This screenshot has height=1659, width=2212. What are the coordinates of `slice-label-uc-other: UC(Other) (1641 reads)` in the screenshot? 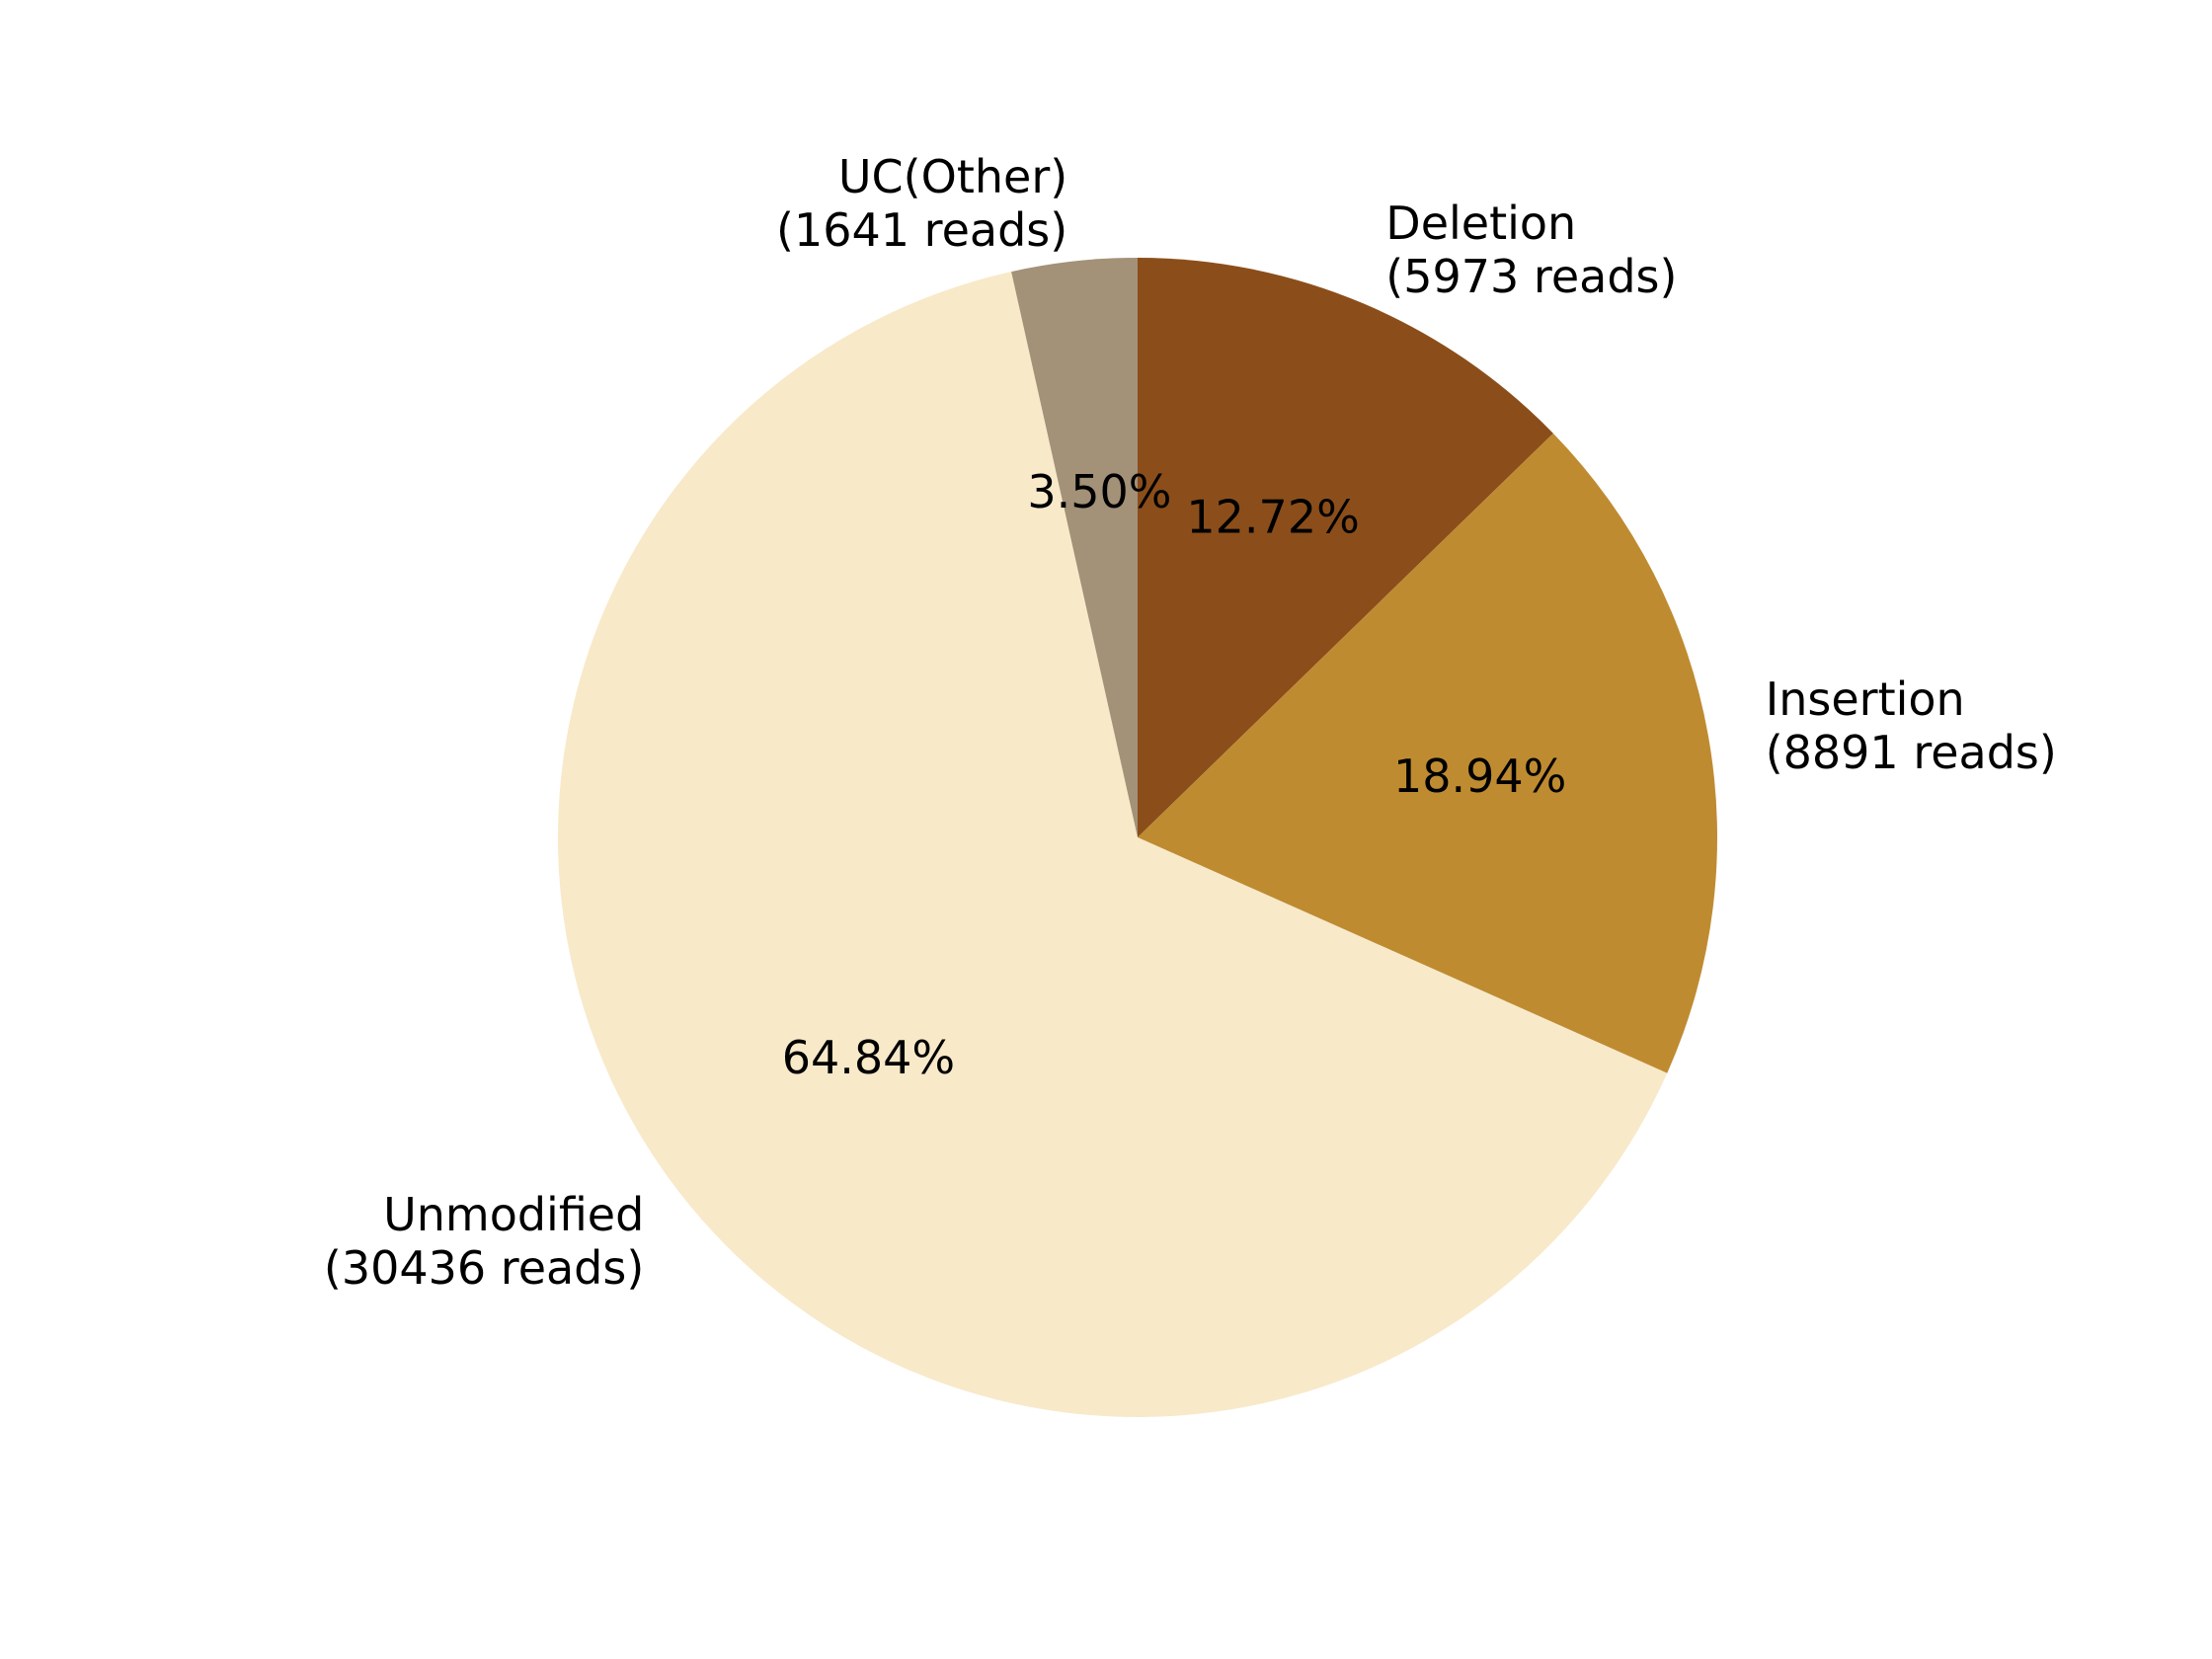 It's located at (922, 203).